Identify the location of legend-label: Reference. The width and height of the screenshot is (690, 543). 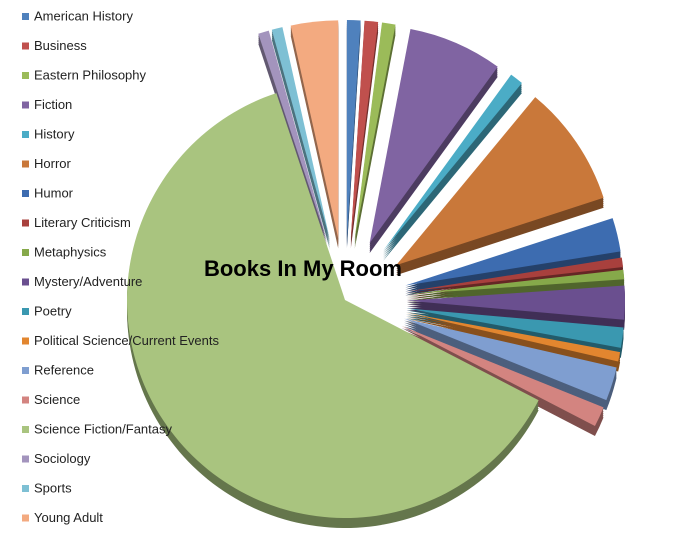
(64, 369).